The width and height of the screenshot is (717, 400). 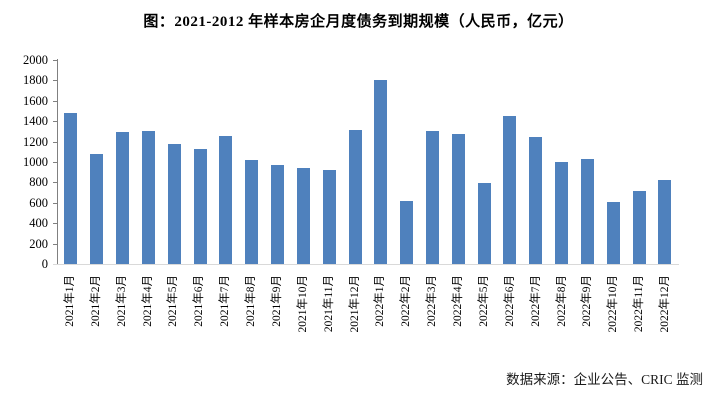 What do you see at coordinates (225, 301) in the screenshot?
I see `x-axis-label-text: 2021年7月` at bounding box center [225, 301].